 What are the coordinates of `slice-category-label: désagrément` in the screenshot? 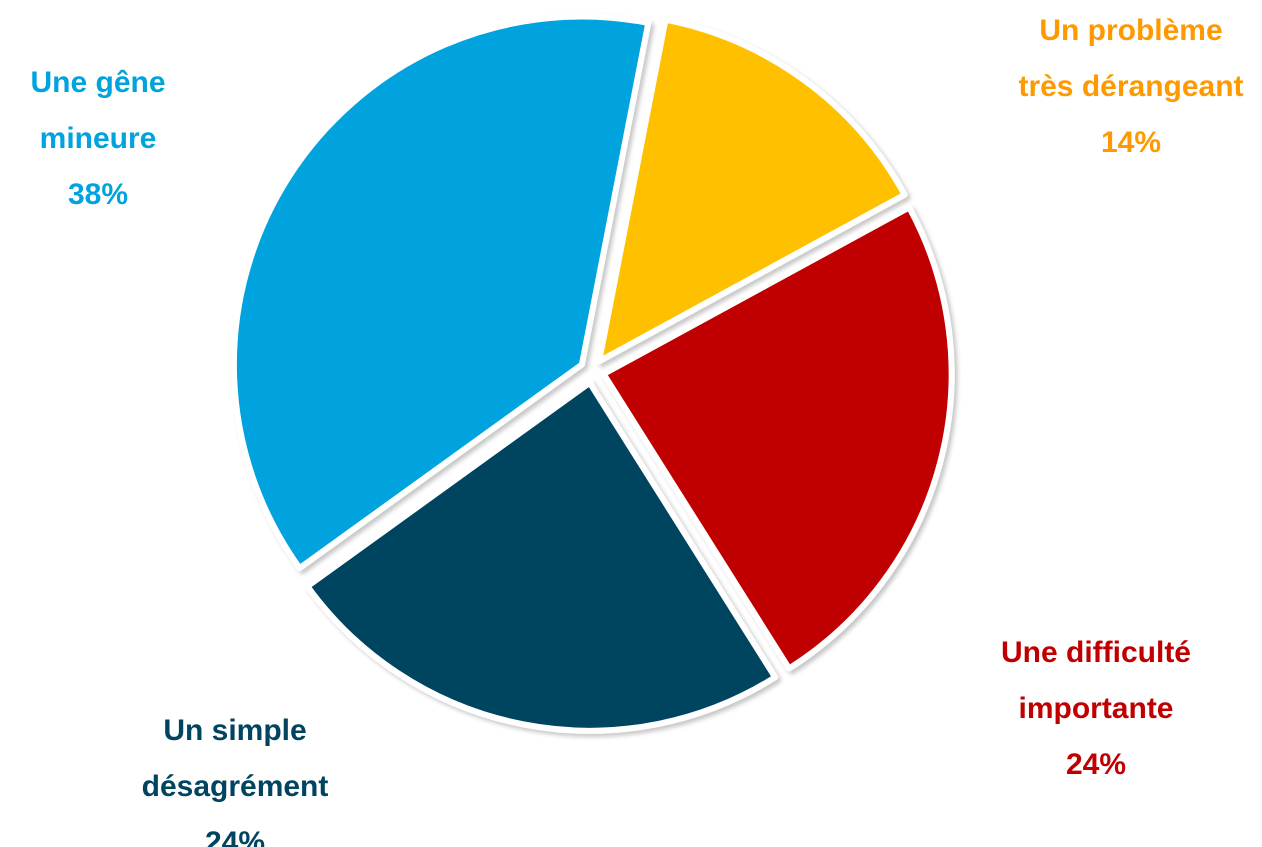 It's located at (235, 786).